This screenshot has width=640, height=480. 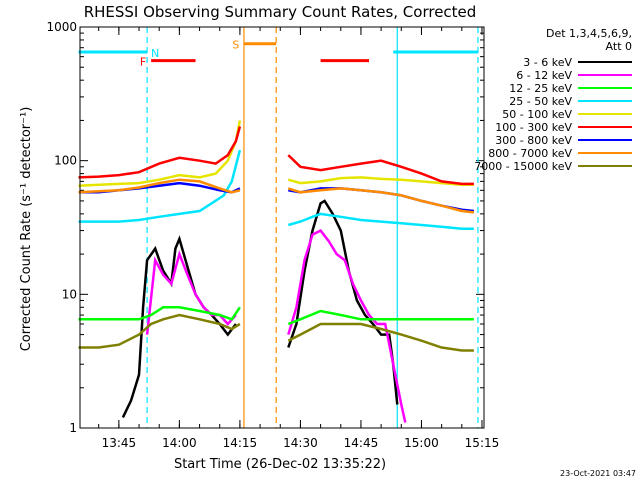 What do you see at coordinates (619, 46) in the screenshot?
I see `legend-header-line2: Att 0` at bounding box center [619, 46].